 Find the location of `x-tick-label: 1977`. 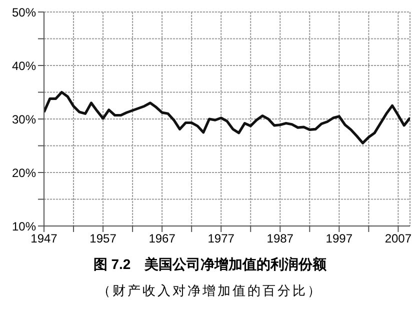

x-tick-label: 1977 is located at coordinates (221, 239).